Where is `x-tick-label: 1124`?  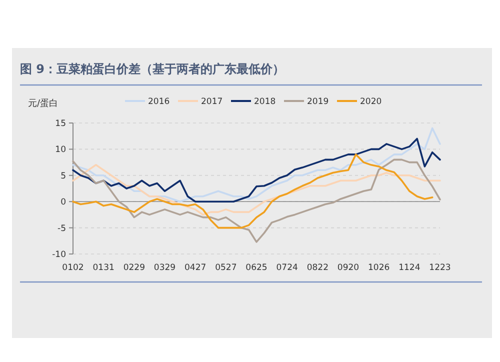 x-tick-label: 1124 is located at coordinates (409, 268).